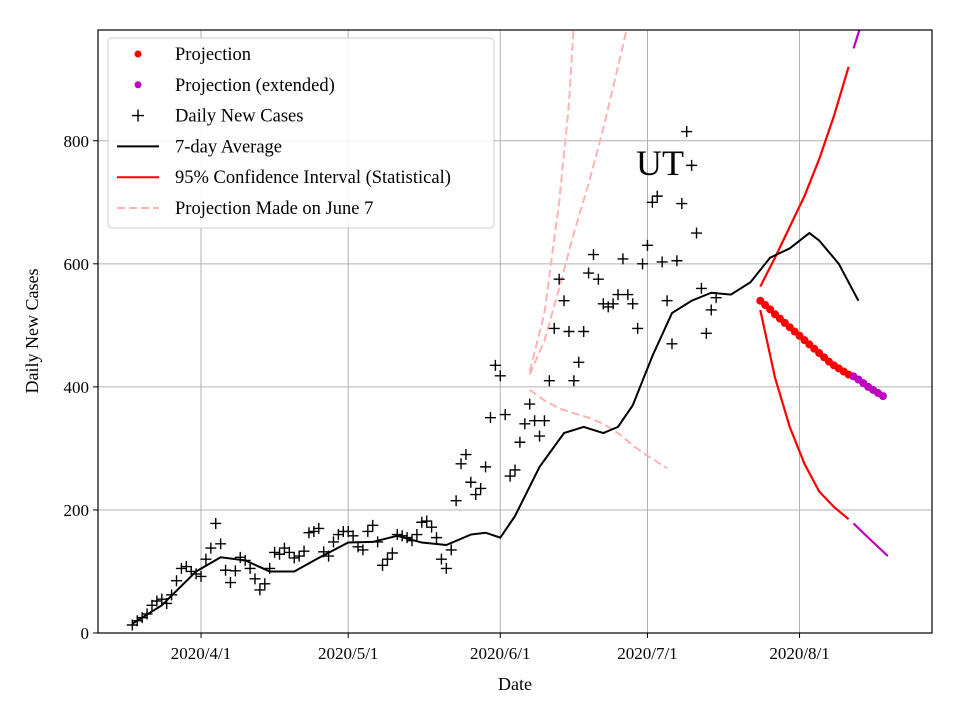  What do you see at coordinates (77, 141) in the screenshot?
I see `y-tick-label: 800` at bounding box center [77, 141].